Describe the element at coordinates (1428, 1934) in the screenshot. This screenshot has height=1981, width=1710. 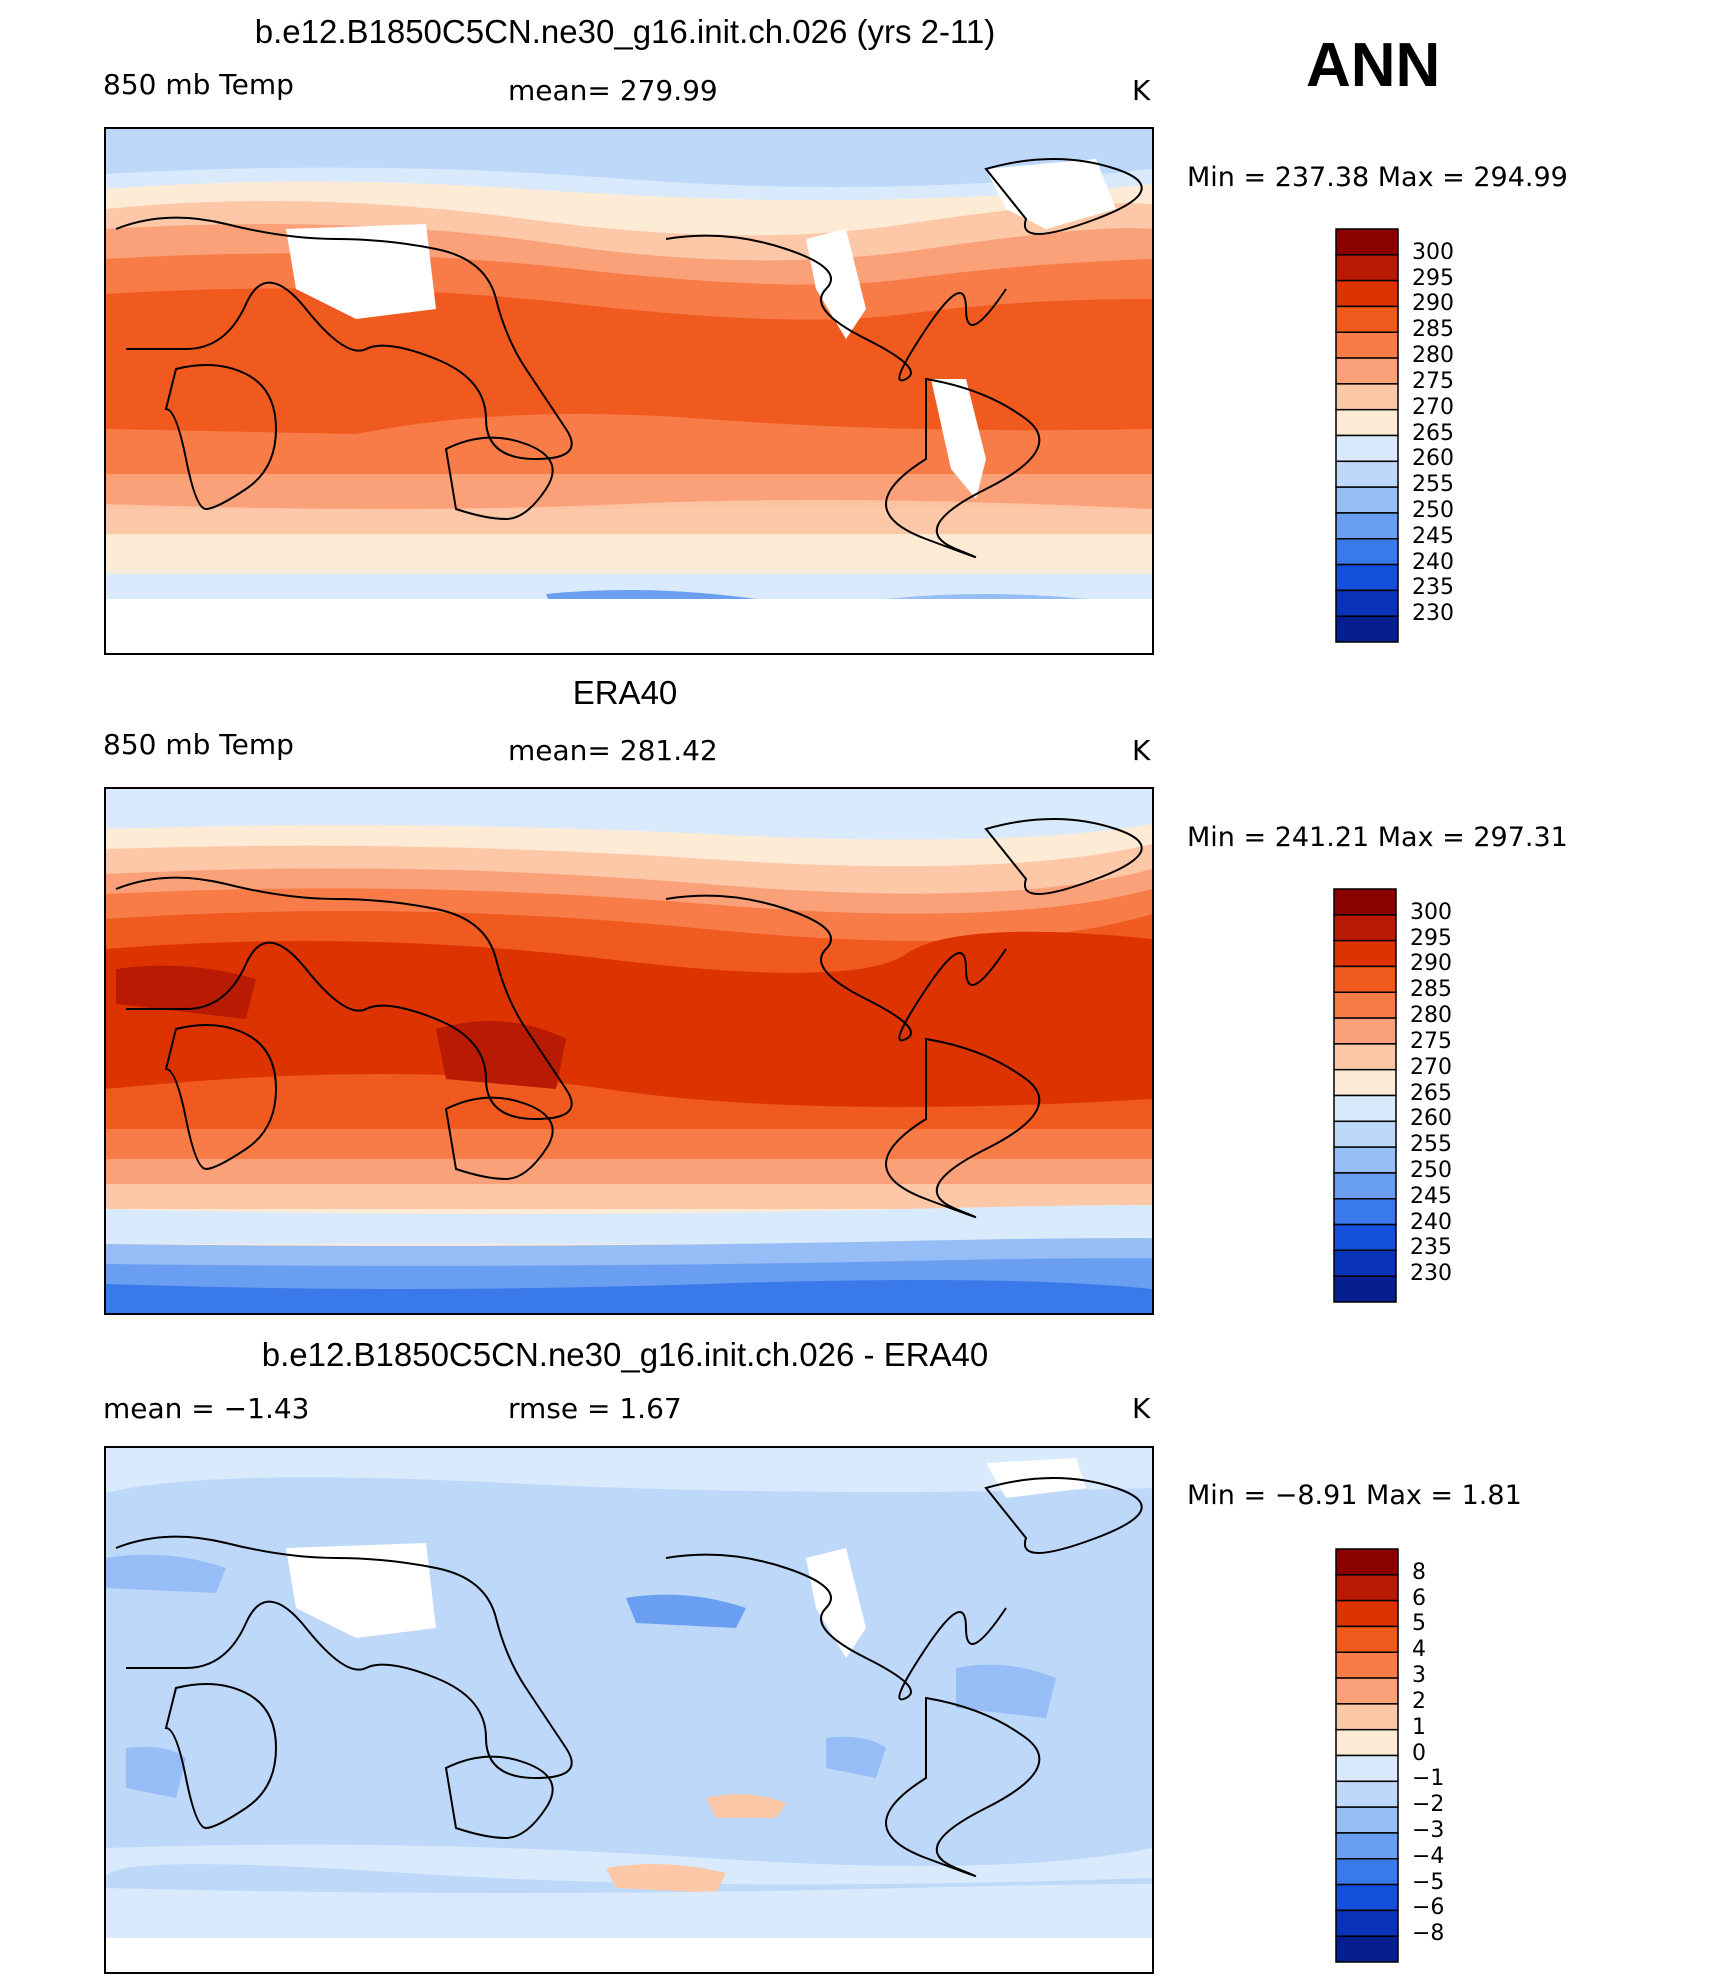
I see `colorbar-tick-label: −8` at that location.